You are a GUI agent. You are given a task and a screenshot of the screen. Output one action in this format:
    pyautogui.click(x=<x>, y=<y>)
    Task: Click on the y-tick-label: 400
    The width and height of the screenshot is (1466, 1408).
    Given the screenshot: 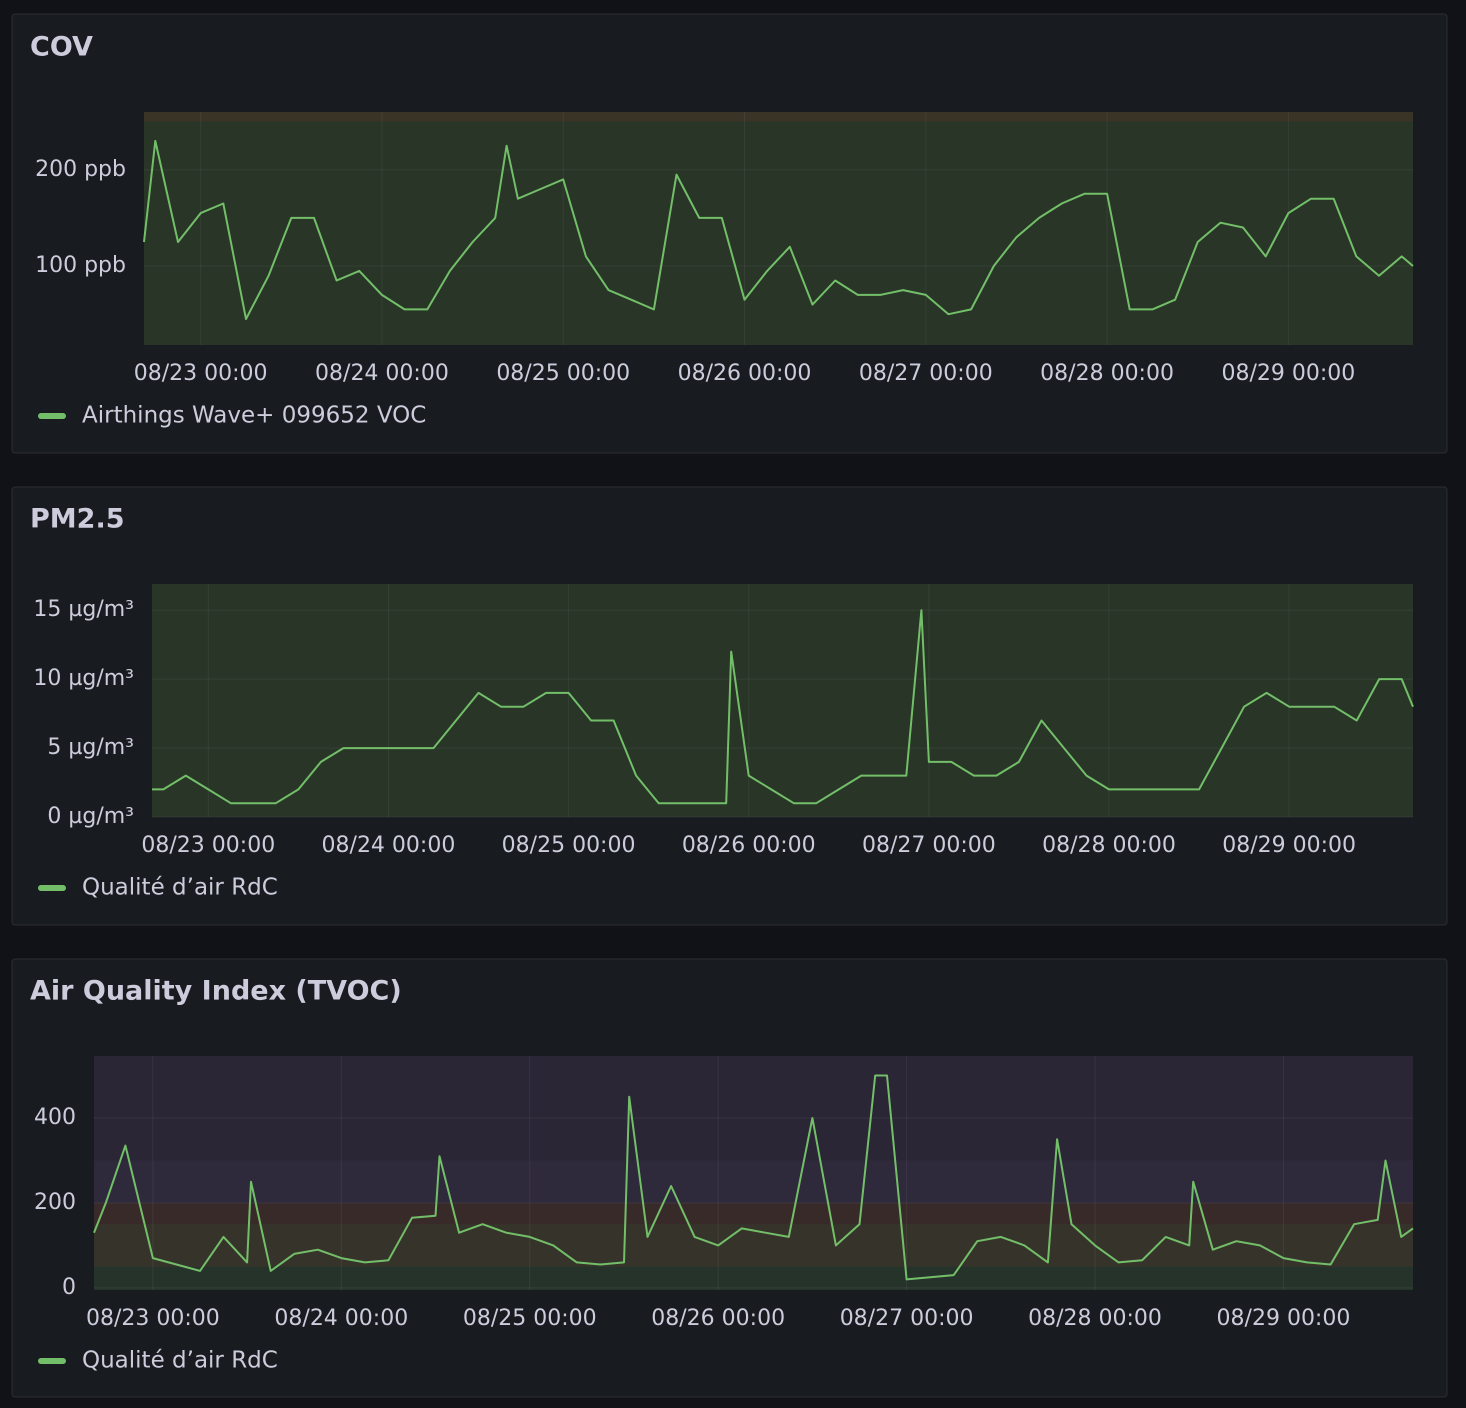 What is the action you would take?
    pyautogui.click(x=55, y=1117)
    